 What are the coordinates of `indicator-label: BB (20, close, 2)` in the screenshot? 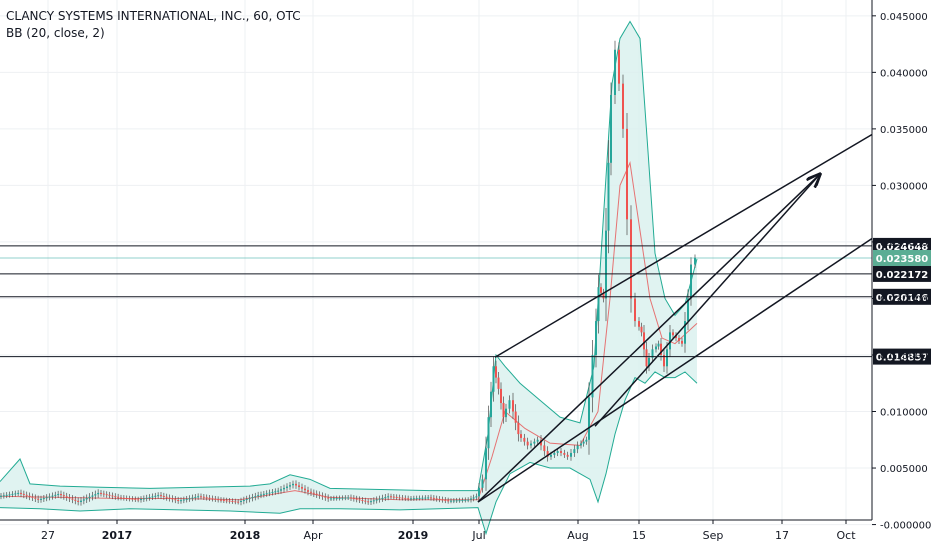 It's located at (55, 33).